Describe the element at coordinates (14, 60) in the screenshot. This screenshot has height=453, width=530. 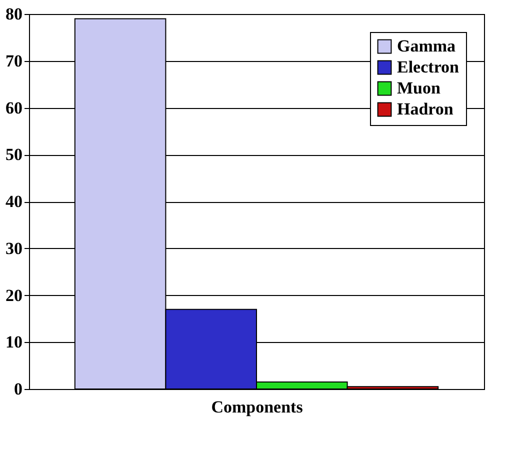
I see `y-tick-label: 70` at that location.